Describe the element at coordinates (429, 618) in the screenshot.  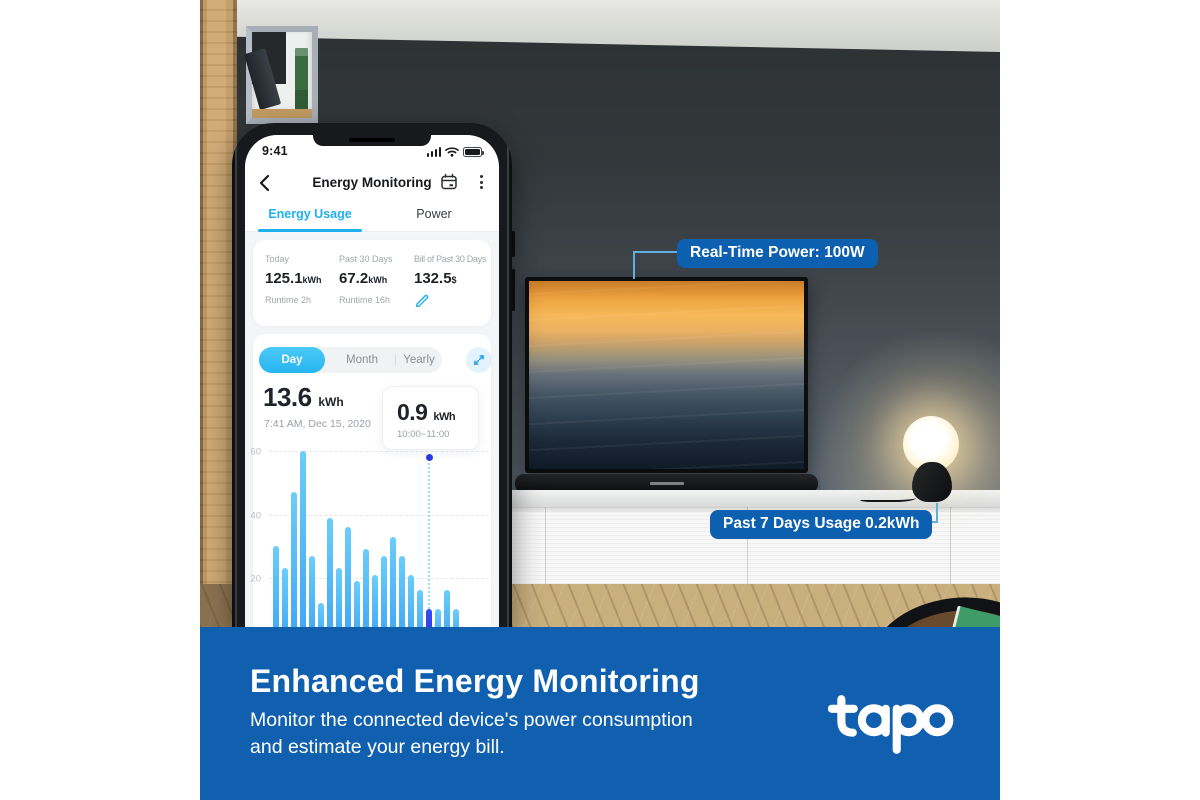
I see `bar-selected` at that location.